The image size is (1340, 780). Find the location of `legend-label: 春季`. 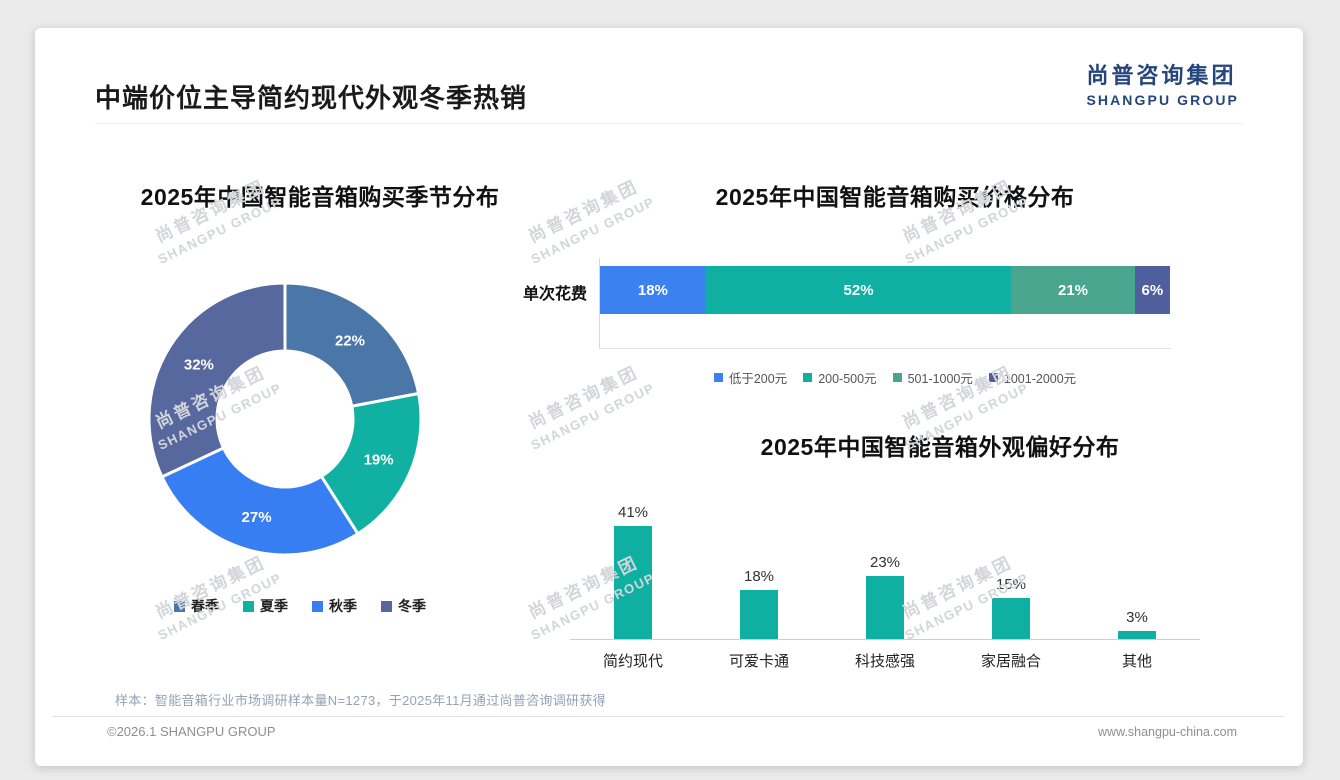

legend-label: 春季 is located at coordinates (205, 606).